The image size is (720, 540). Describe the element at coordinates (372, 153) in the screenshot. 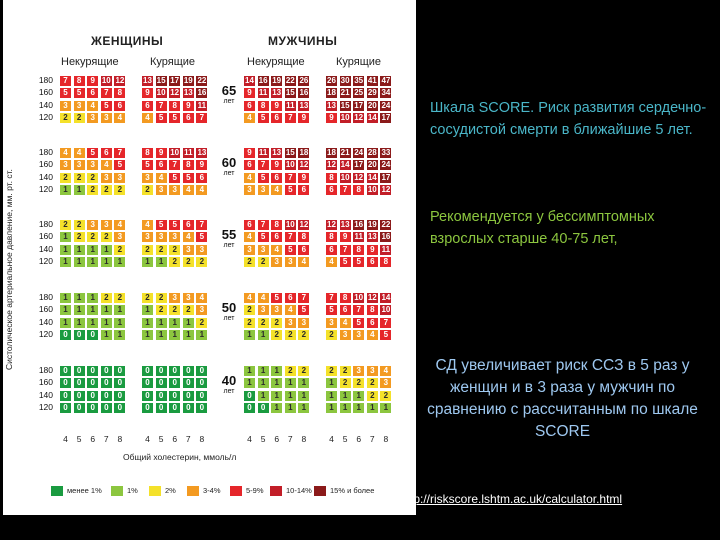

I see `risk-cell: 28` at that location.